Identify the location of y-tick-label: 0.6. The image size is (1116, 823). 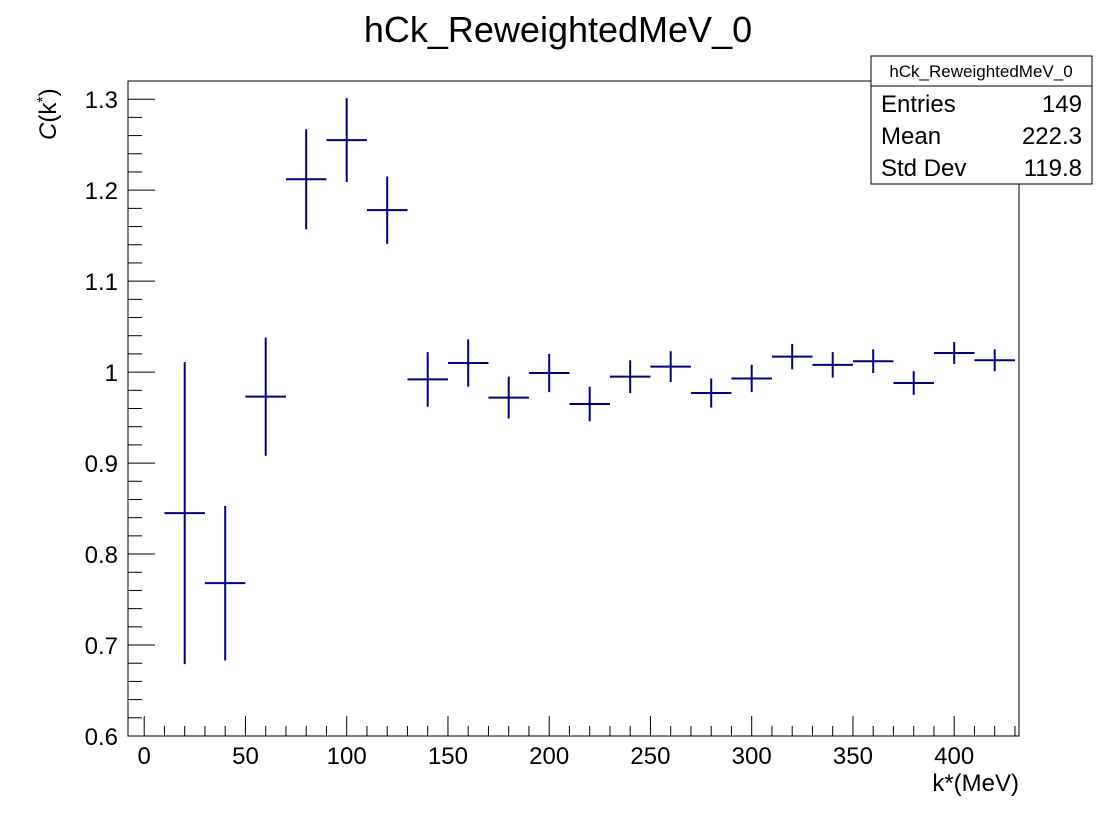
(101, 737).